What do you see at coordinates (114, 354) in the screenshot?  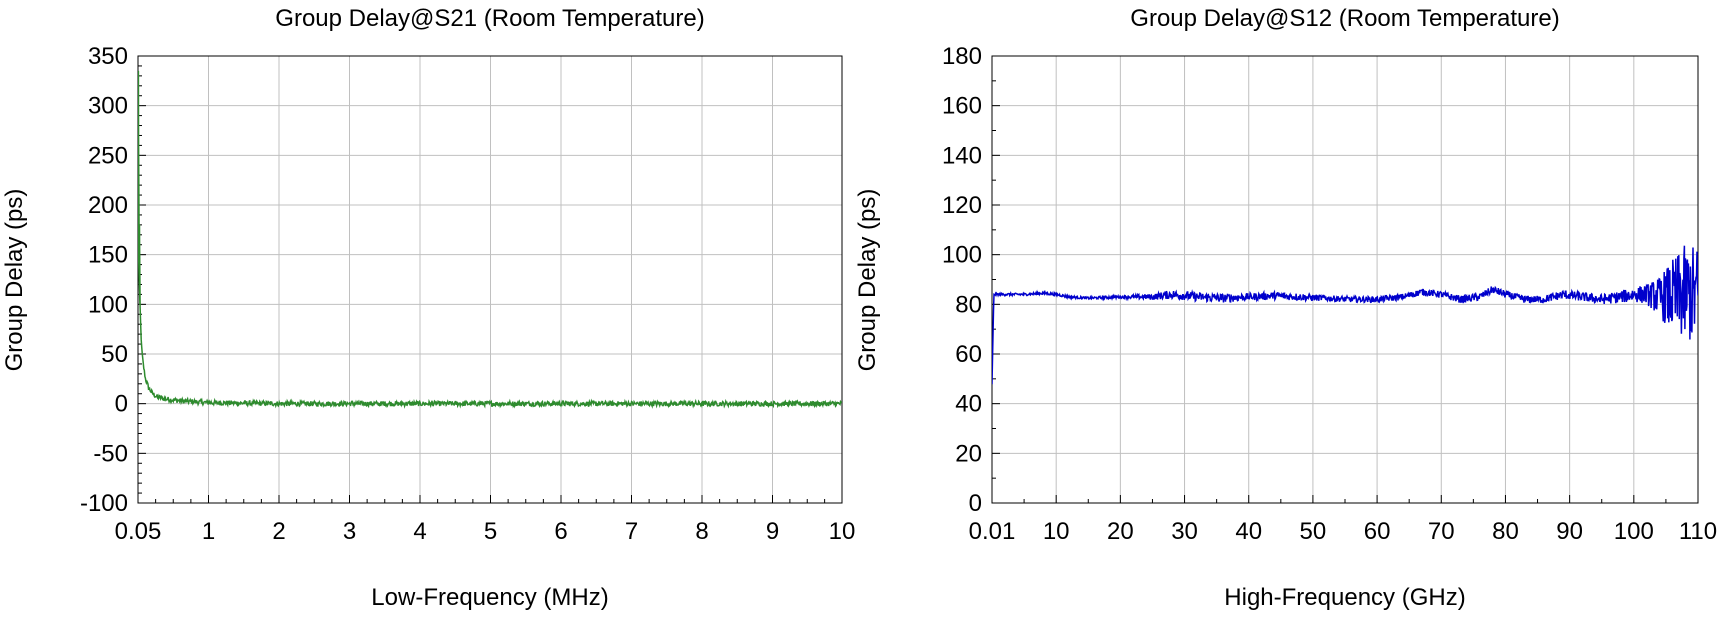 I see `y-tick-label: 50` at bounding box center [114, 354].